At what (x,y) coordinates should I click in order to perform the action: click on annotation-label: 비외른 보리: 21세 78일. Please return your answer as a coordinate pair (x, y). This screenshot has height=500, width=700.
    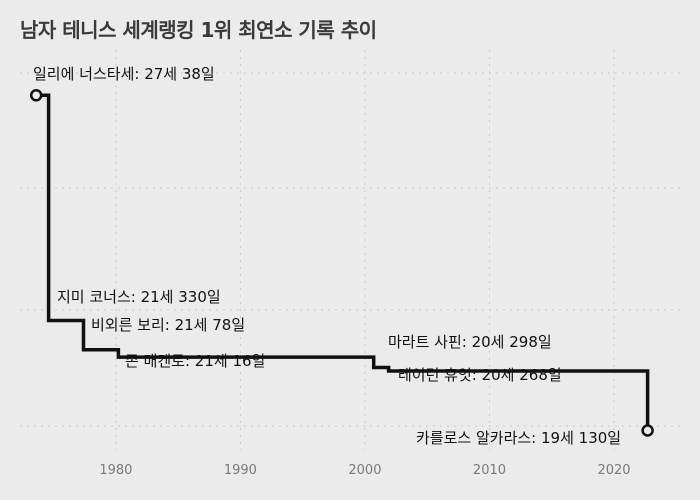
    Looking at the image, I should click on (168, 325).